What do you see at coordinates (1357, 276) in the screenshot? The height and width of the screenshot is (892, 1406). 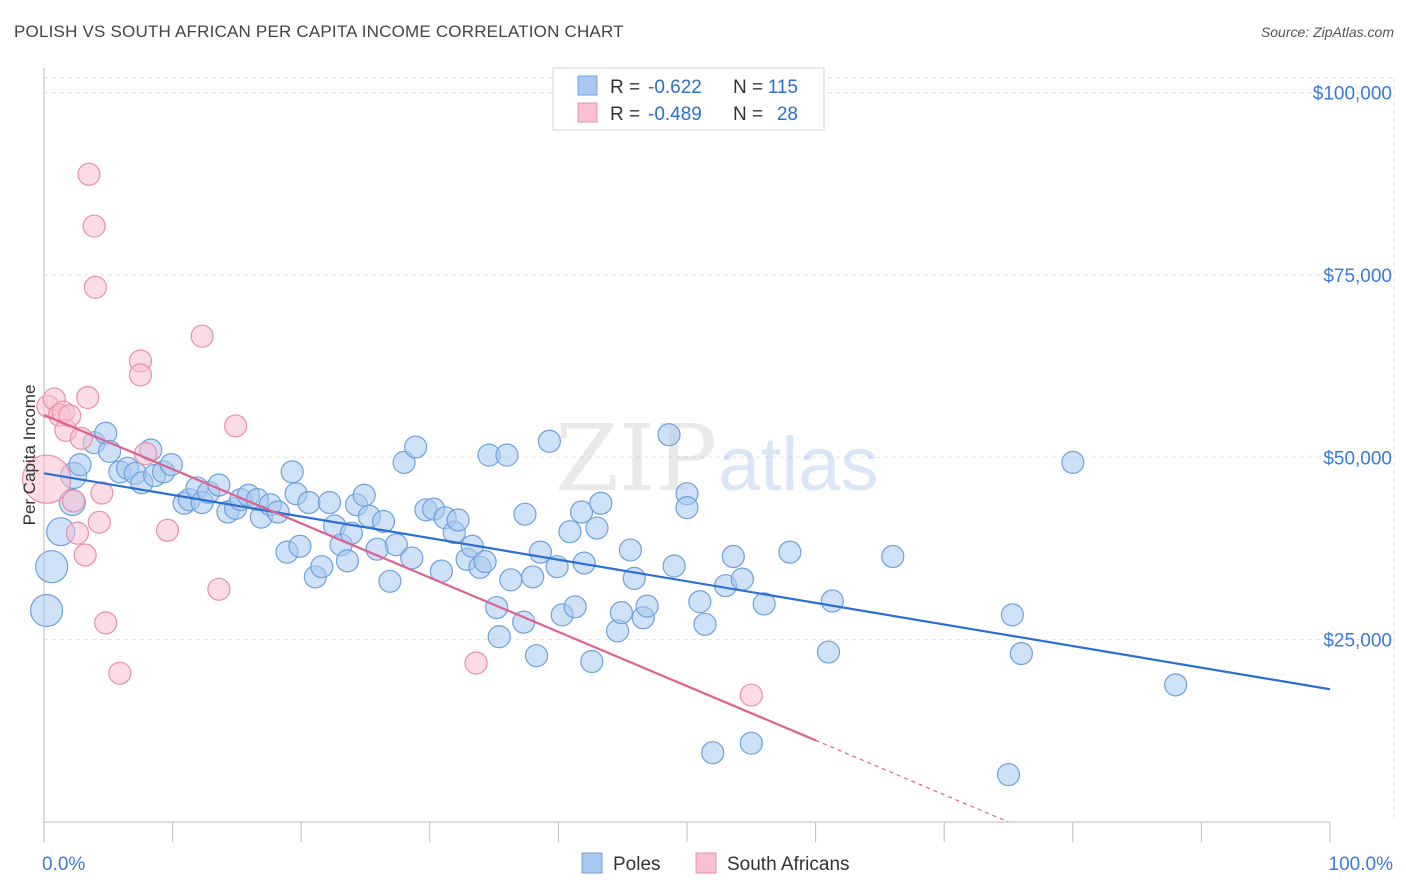 I see `y-tick-label: $75,000` at bounding box center [1357, 276].